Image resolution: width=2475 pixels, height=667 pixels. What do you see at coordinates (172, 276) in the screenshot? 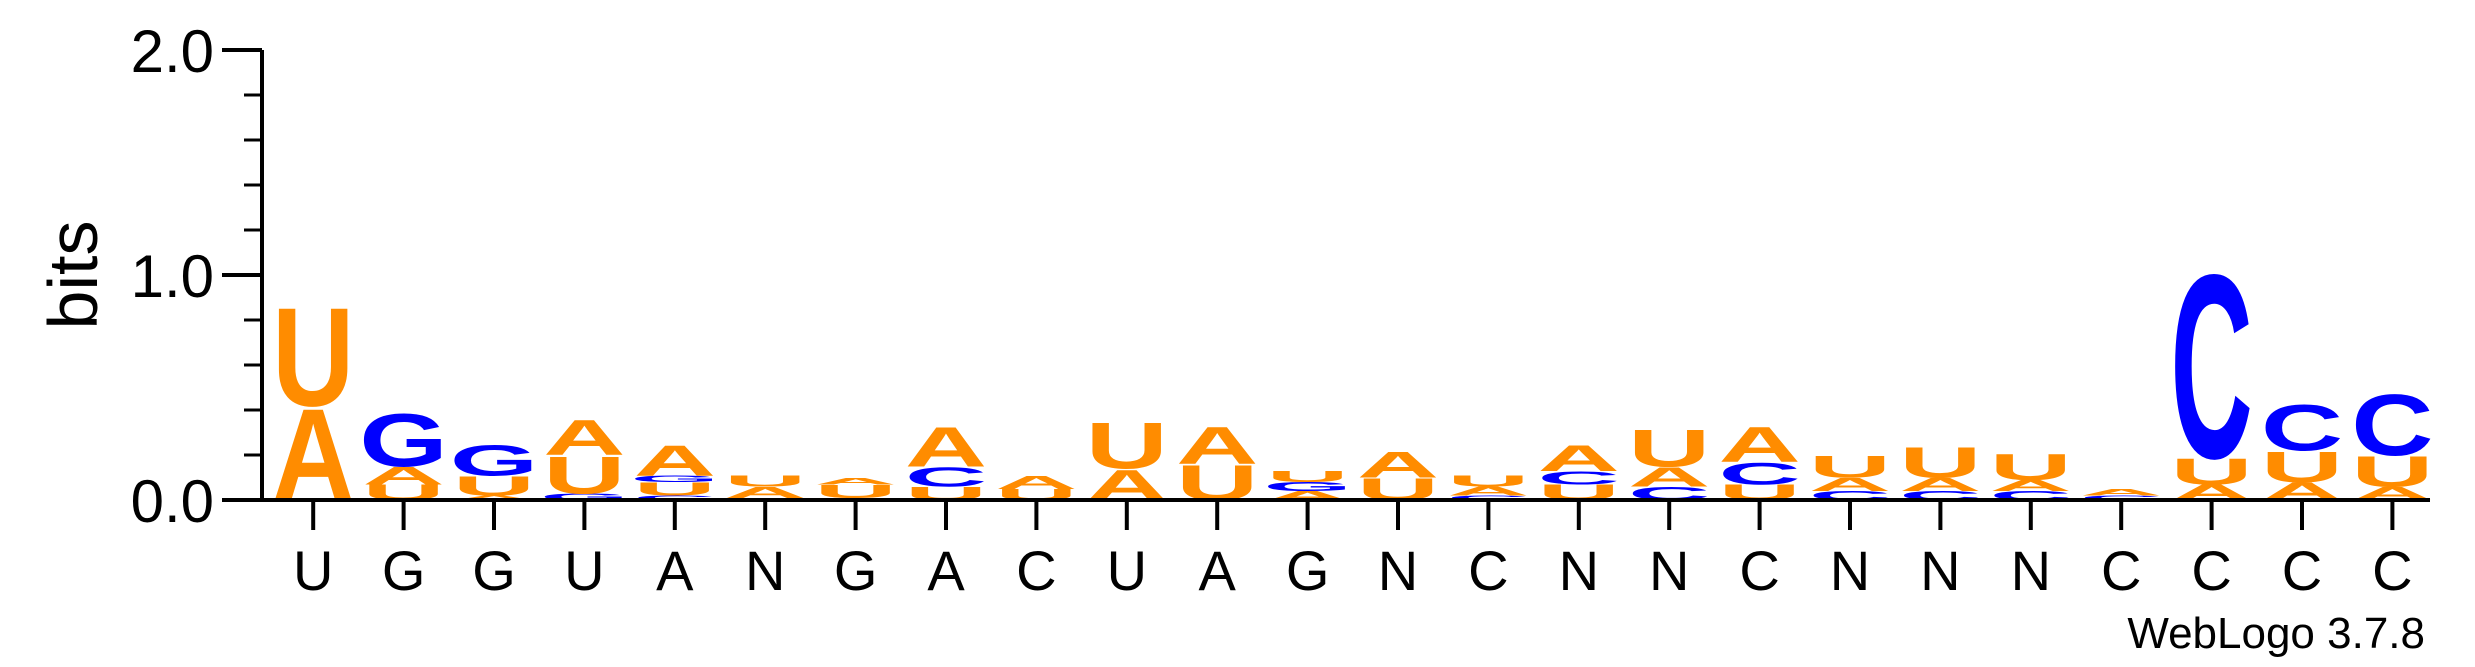
I see `y-tick-label: 1.0` at bounding box center [172, 276].